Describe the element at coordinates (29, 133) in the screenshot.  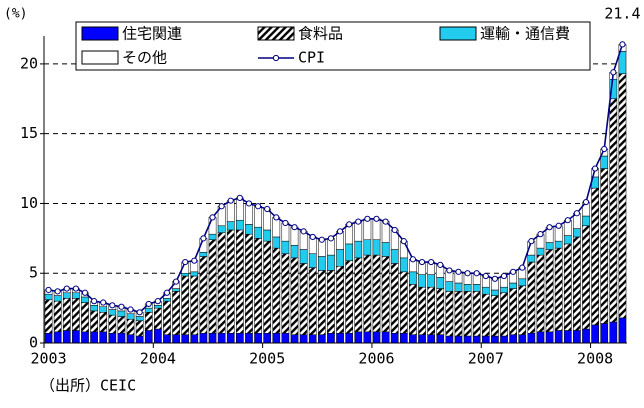
I see `y-tick-label: 15` at that location.